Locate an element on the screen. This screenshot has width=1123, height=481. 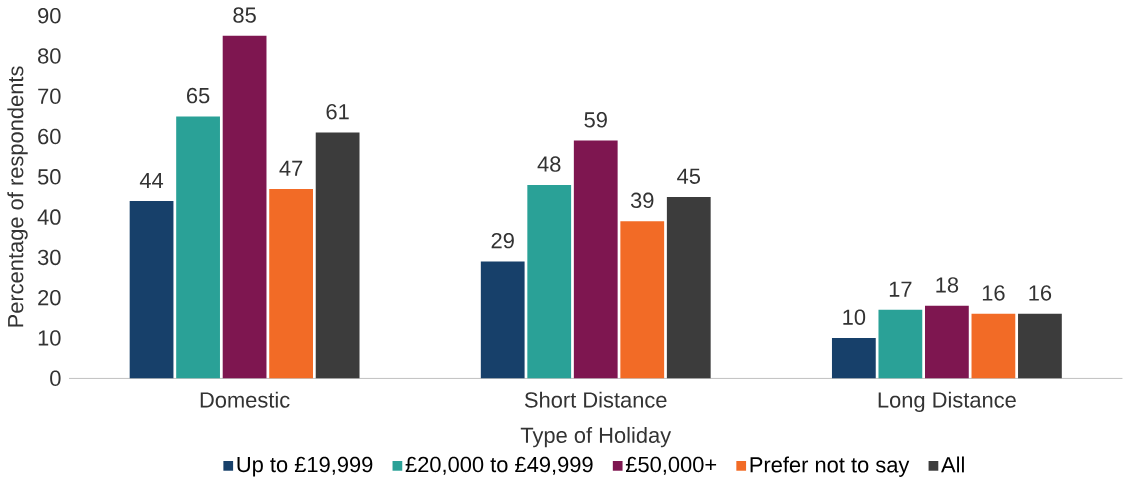
data-label: 65 is located at coordinates (198, 95).